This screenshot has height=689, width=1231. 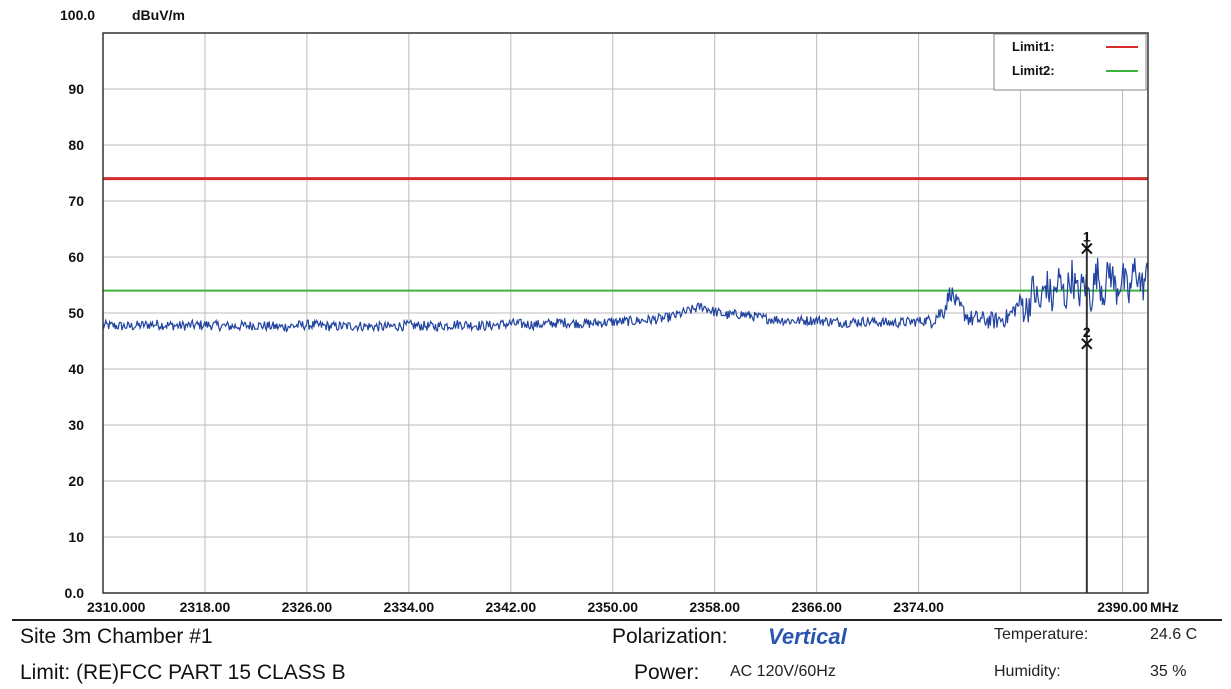 What do you see at coordinates (1087, 411) in the screenshot?
I see `markers: 12` at bounding box center [1087, 411].